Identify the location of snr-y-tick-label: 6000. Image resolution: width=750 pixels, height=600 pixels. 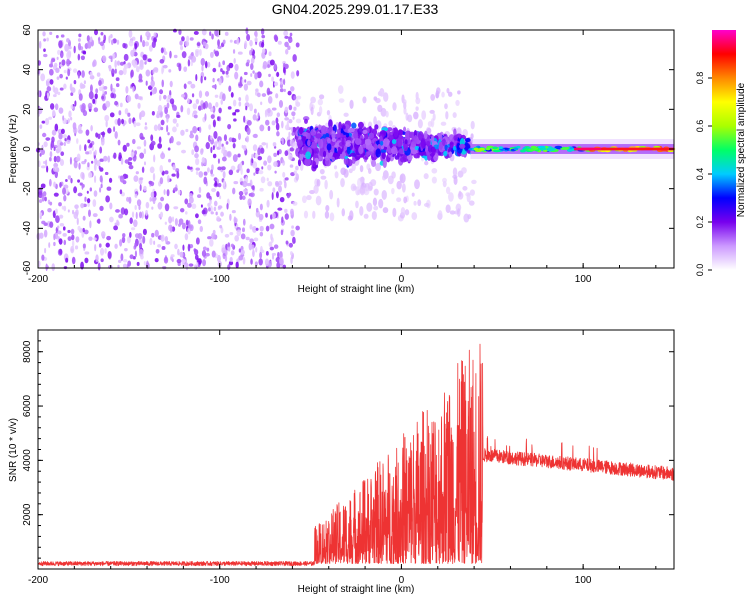
(27, 405).